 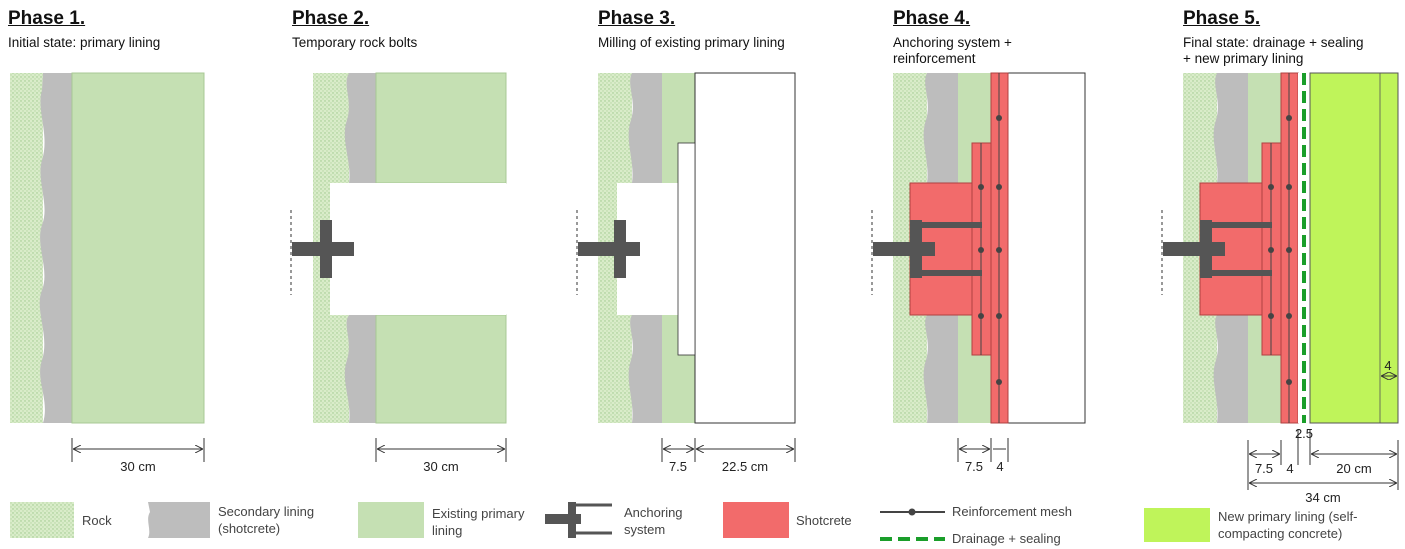 What do you see at coordinates (1222, 18) in the screenshot?
I see `phase-5-title: Phase 5.` at bounding box center [1222, 18].